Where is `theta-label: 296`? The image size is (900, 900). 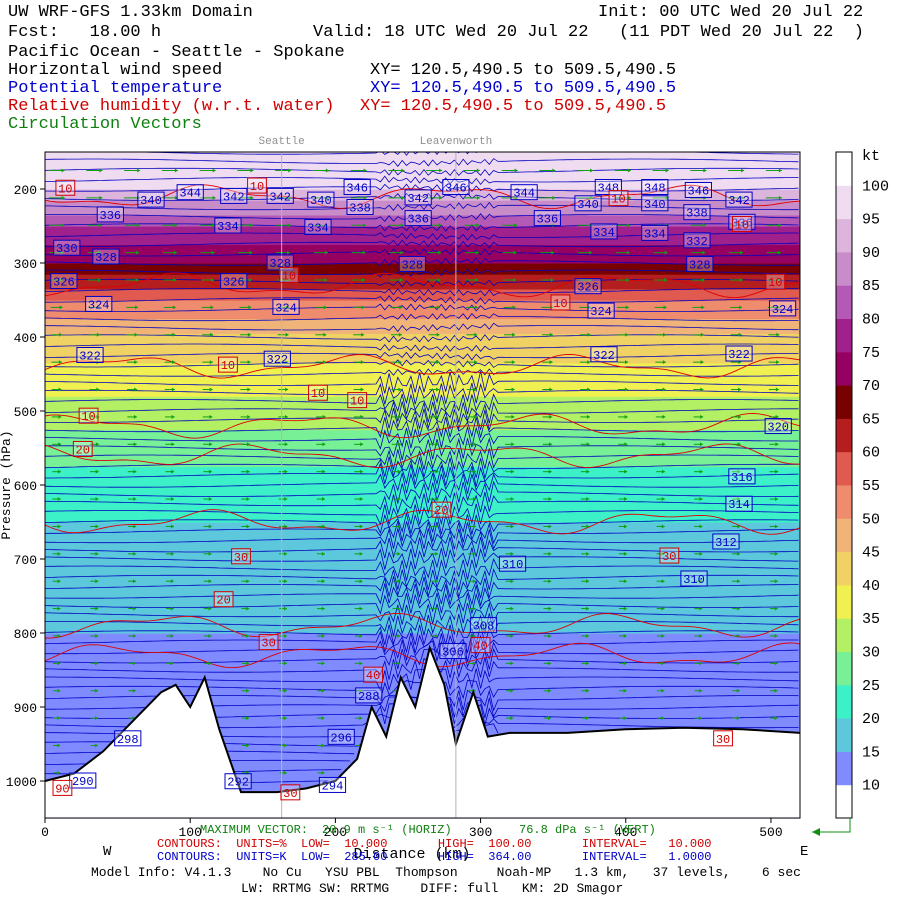
theta-label: 296 is located at coordinates (341, 736).